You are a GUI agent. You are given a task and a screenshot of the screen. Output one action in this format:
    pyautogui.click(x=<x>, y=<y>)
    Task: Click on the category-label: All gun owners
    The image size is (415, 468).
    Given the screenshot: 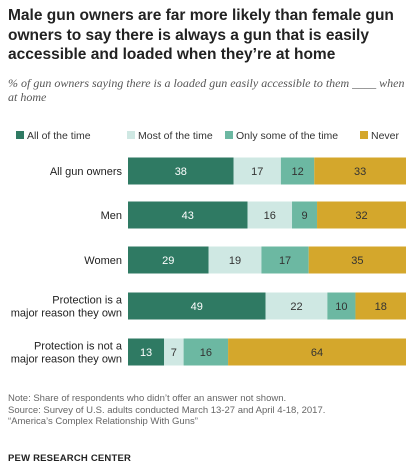 What is the action you would take?
    pyautogui.click(x=86, y=172)
    